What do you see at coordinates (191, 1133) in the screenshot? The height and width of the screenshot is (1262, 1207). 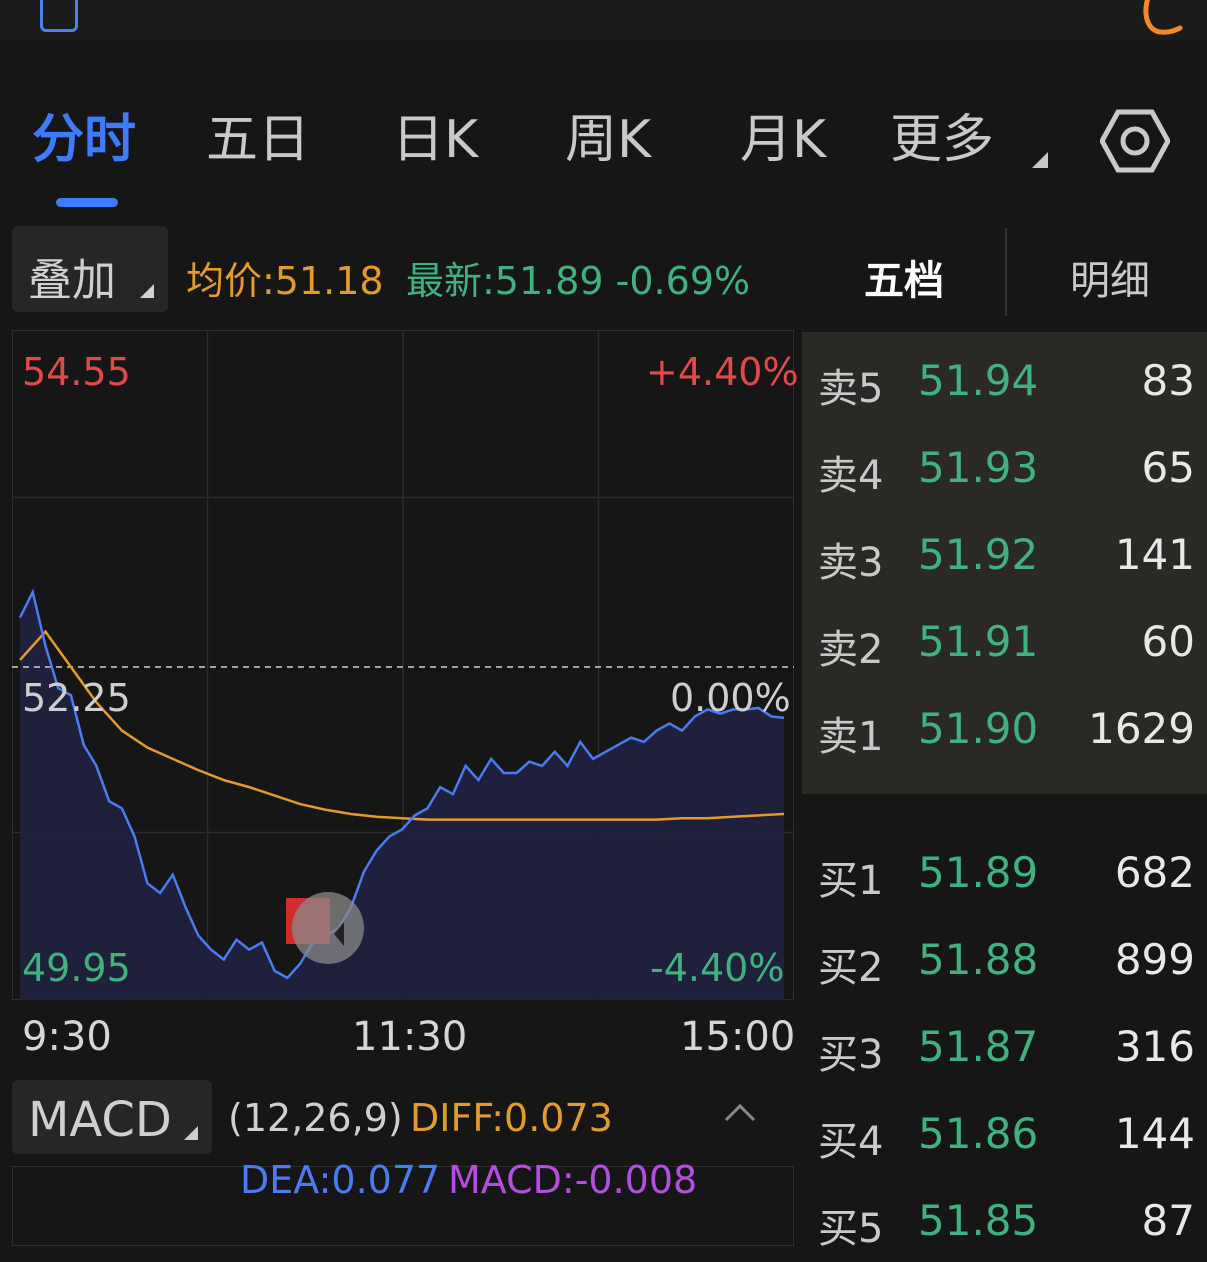 I see `macd-dropdown-icon` at bounding box center [191, 1133].